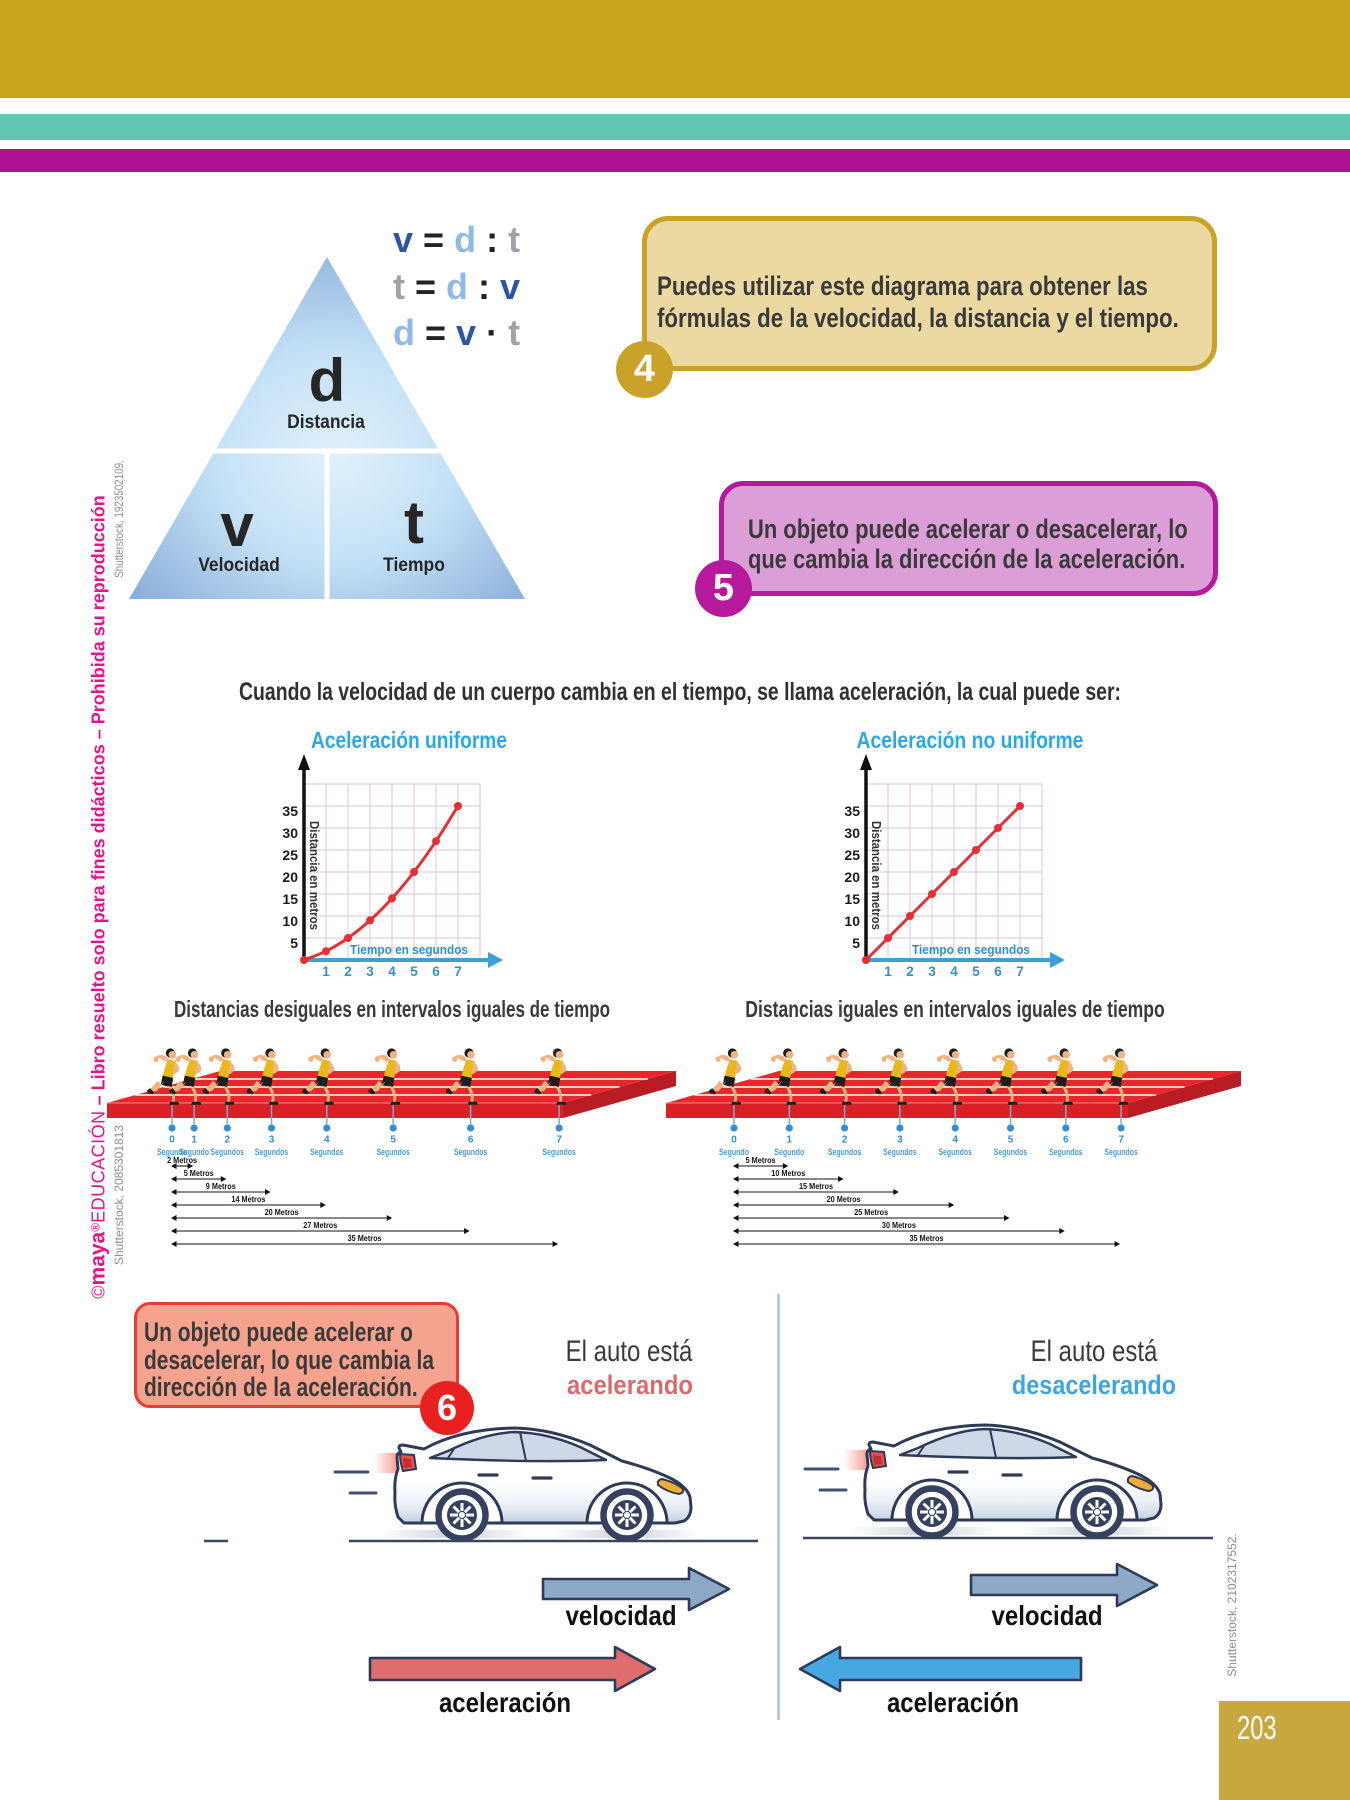  I want to click on svg-text: 30 Metros, so click(899, 1225).